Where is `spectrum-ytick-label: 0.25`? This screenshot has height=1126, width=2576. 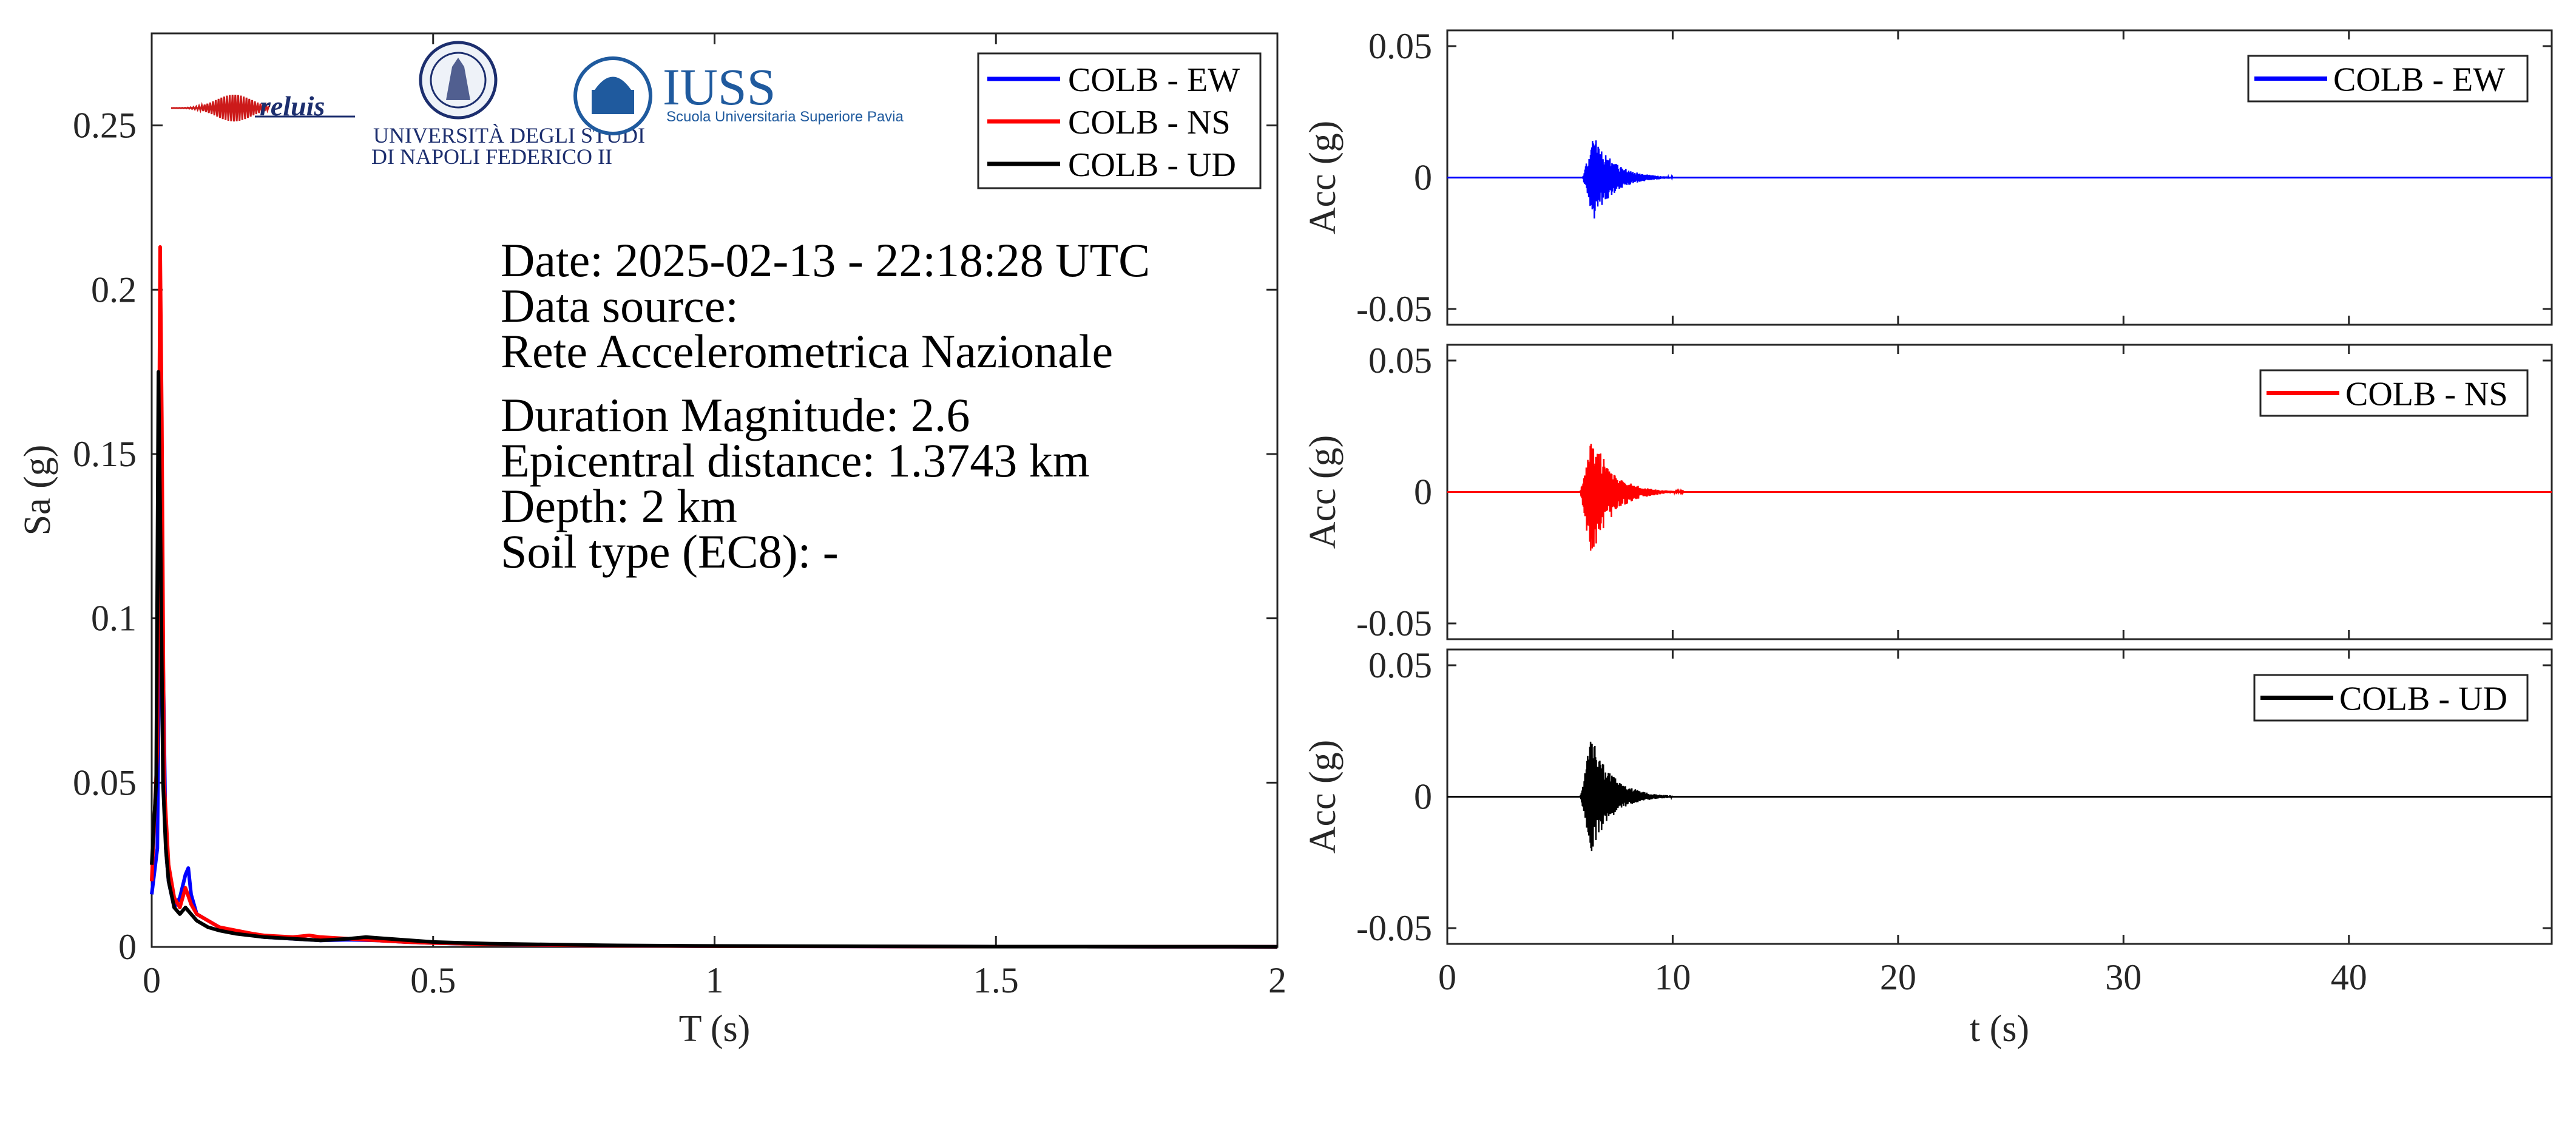
spectrum-ytick-label: 0.25 is located at coordinates (105, 126).